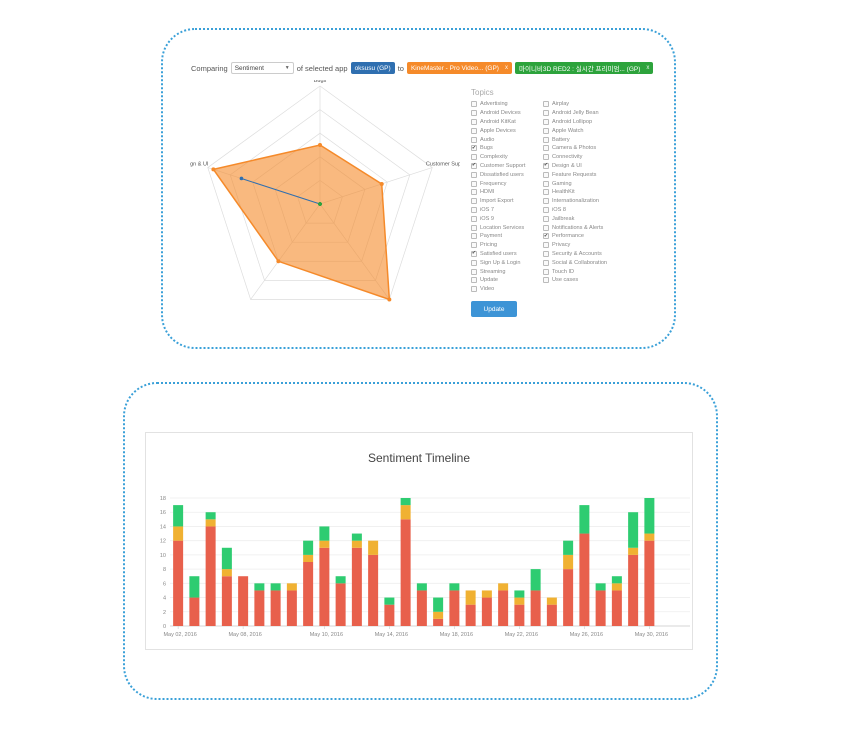  What do you see at coordinates (593, 122) in the screenshot?
I see `topic-item: Android Lollipop` at bounding box center [593, 122].